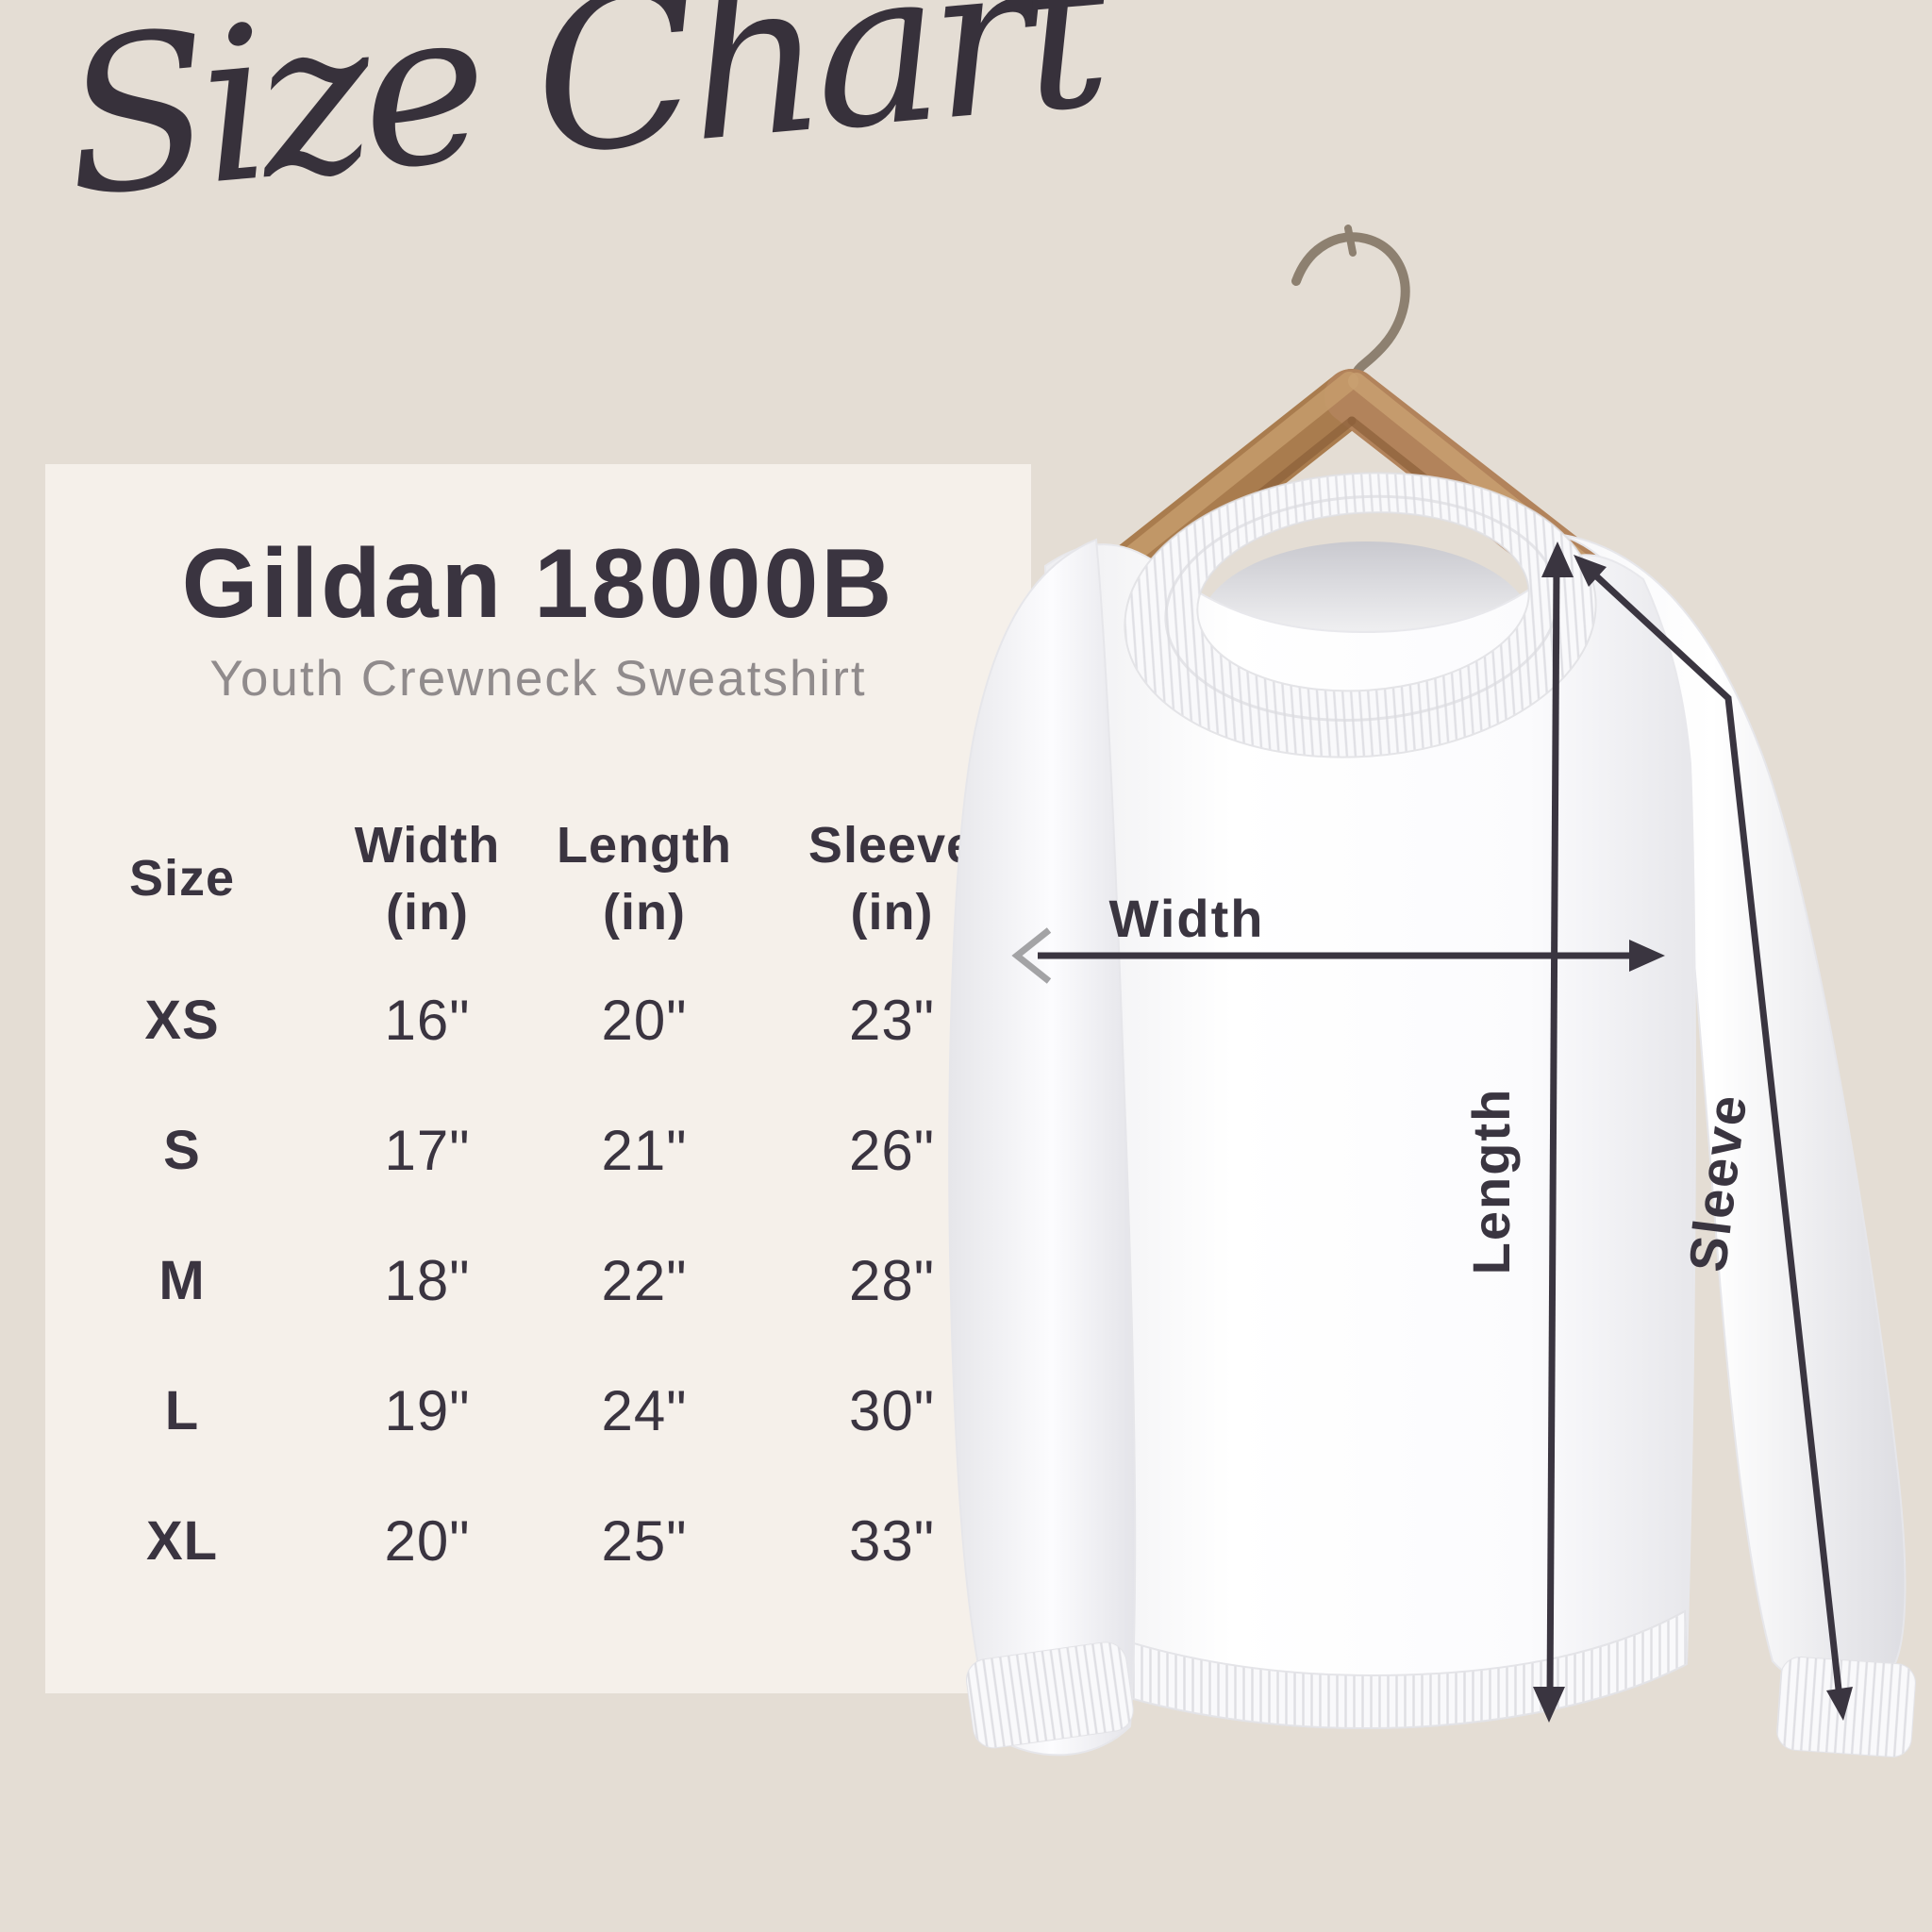 The height and width of the screenshot is (1932, 1932). I want to click on table-row-size: L, so click(182, 1410).